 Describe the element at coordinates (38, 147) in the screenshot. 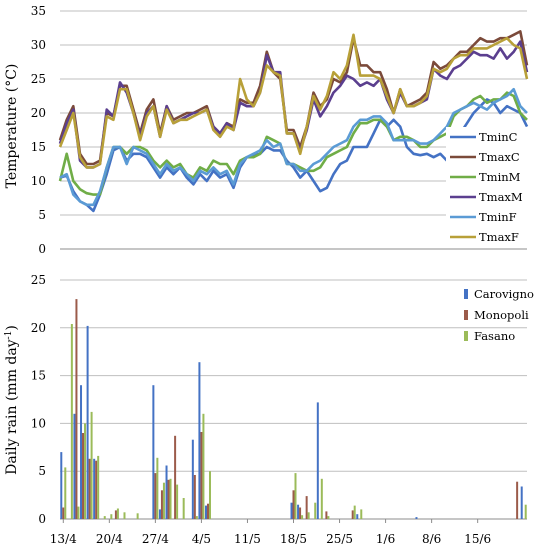

I see `temperature-y-tick-label: 15` at that location.